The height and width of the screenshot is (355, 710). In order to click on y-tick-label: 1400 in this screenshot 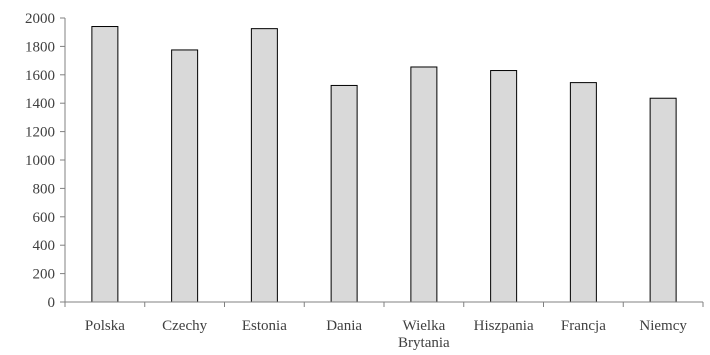, I will do `click(40, 104)`.